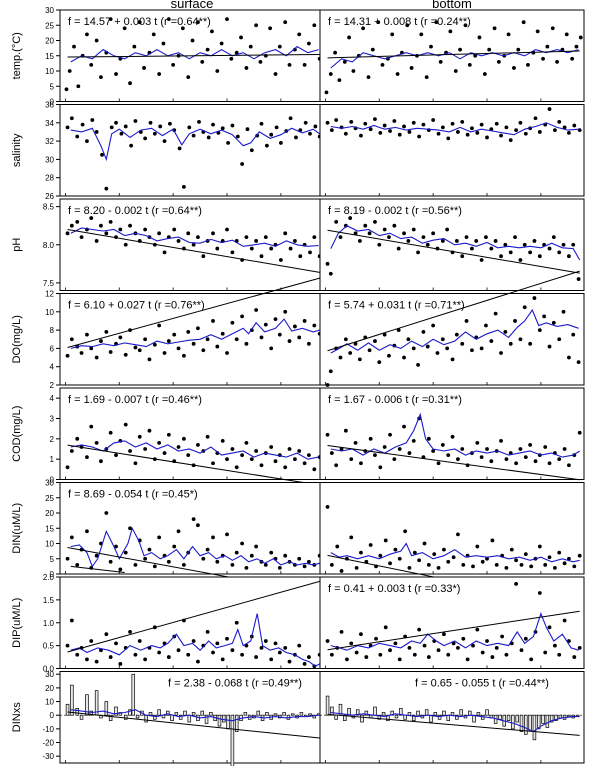 The width and height of the screenshot is (600, 766). Describe the element at coordinates (452, 55) in the screenshot. I see `panel-0-bottom: f = 14.31 + 0.008 t (r =0.24**)` at that location.